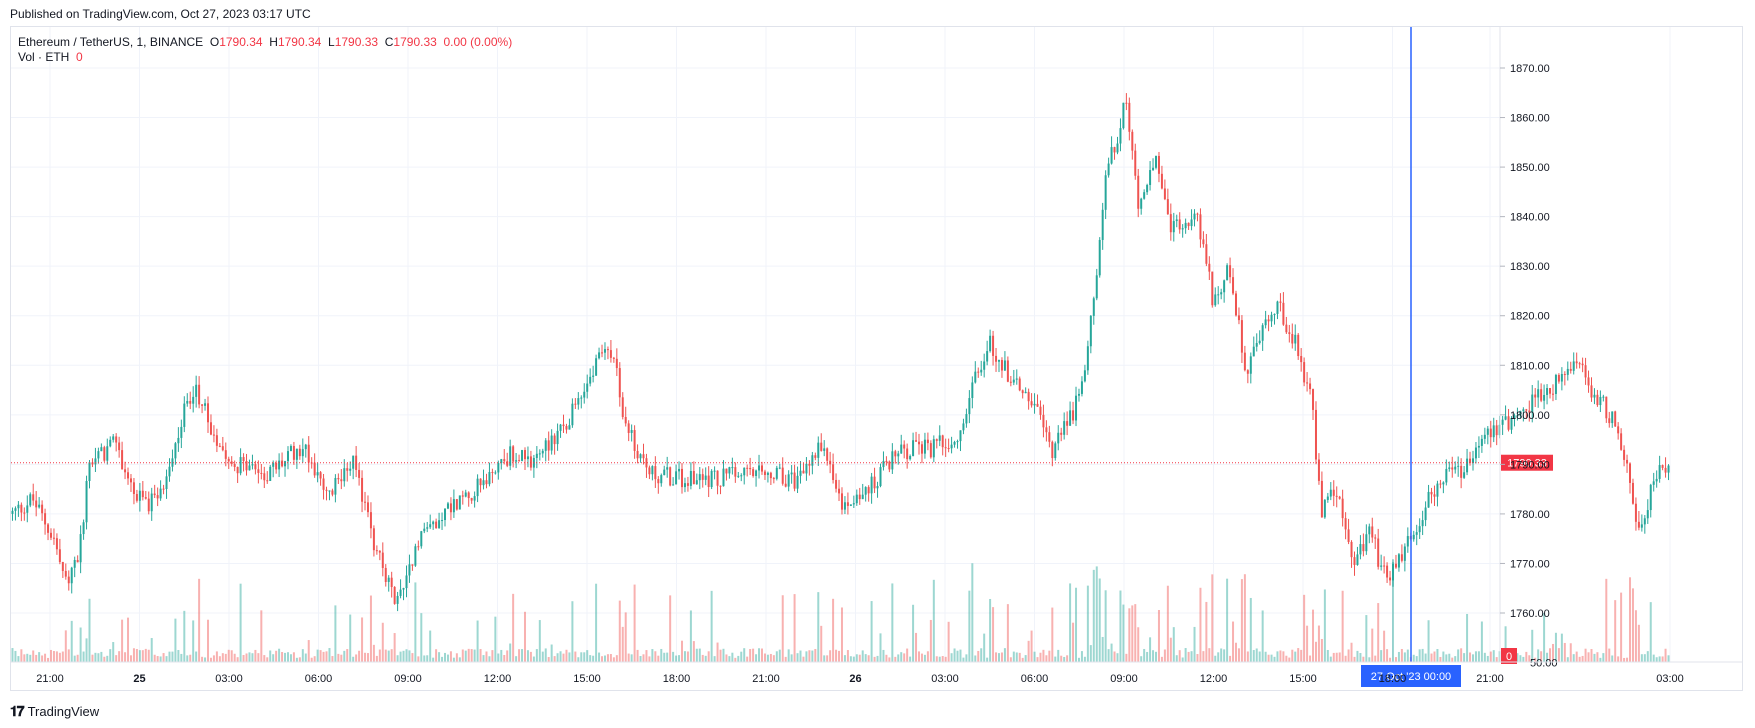  Describe the element at coordinates (1530, 416) in the screenshot. I see `y-tick-label: 1800.00` at that location.